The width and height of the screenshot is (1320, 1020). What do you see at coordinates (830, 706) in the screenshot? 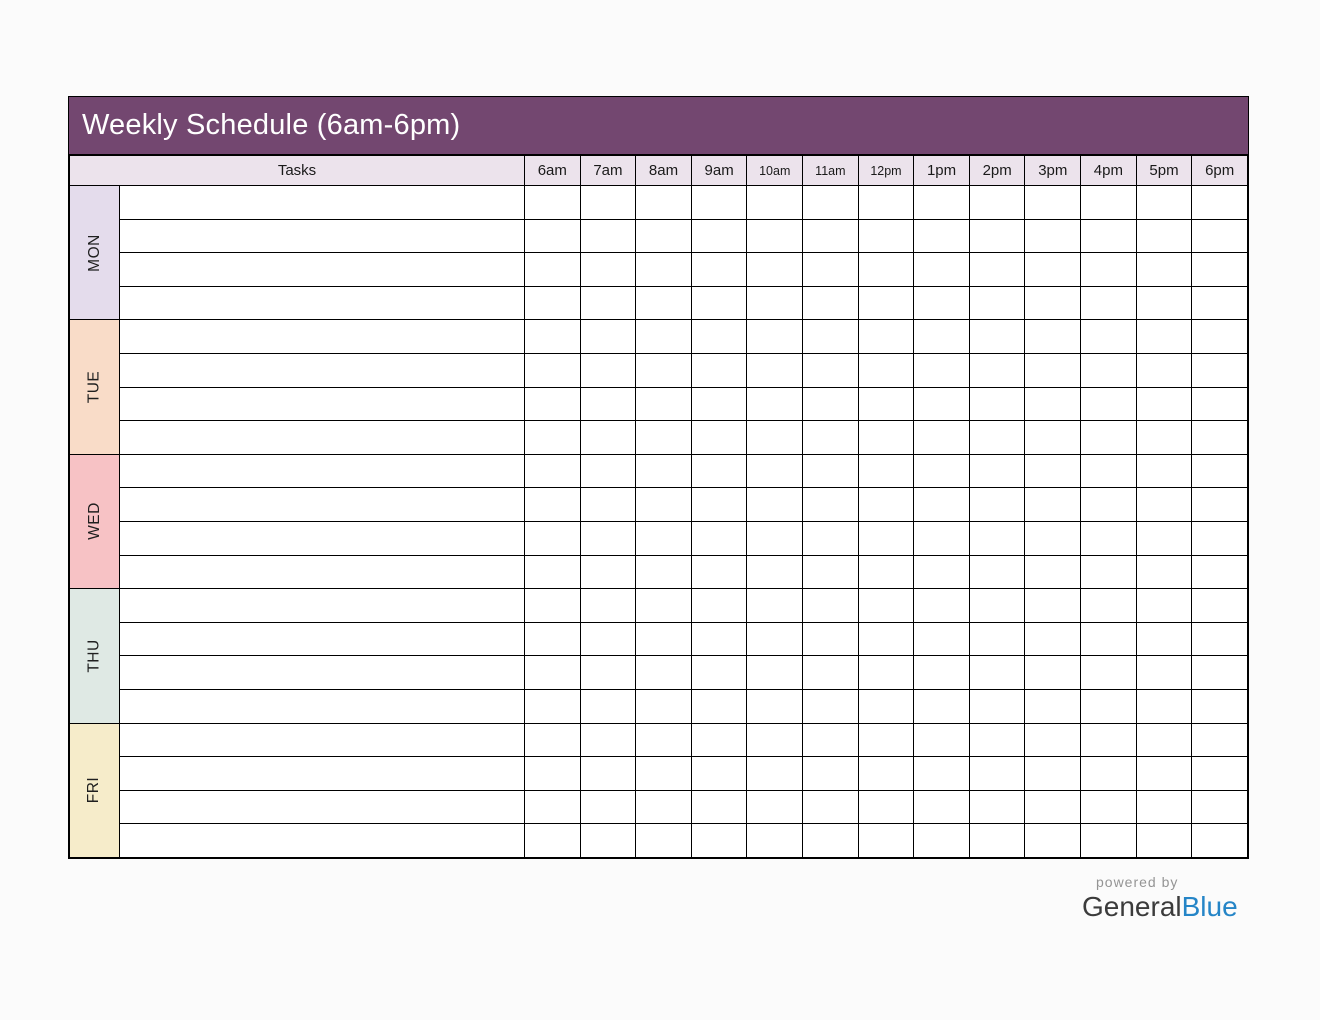
I see `time-cell-thu-4-11am` at bounding box center [830, 706].